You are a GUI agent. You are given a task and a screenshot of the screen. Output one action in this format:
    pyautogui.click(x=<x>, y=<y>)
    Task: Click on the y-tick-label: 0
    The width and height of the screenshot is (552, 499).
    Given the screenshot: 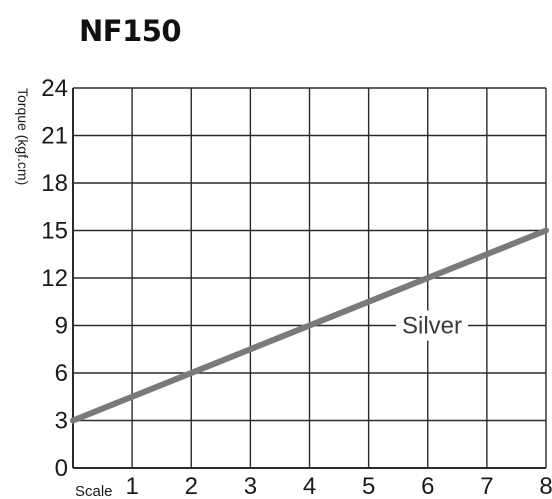 What is the action you would take?
    pyautogui.click(x=61, y=468)
    